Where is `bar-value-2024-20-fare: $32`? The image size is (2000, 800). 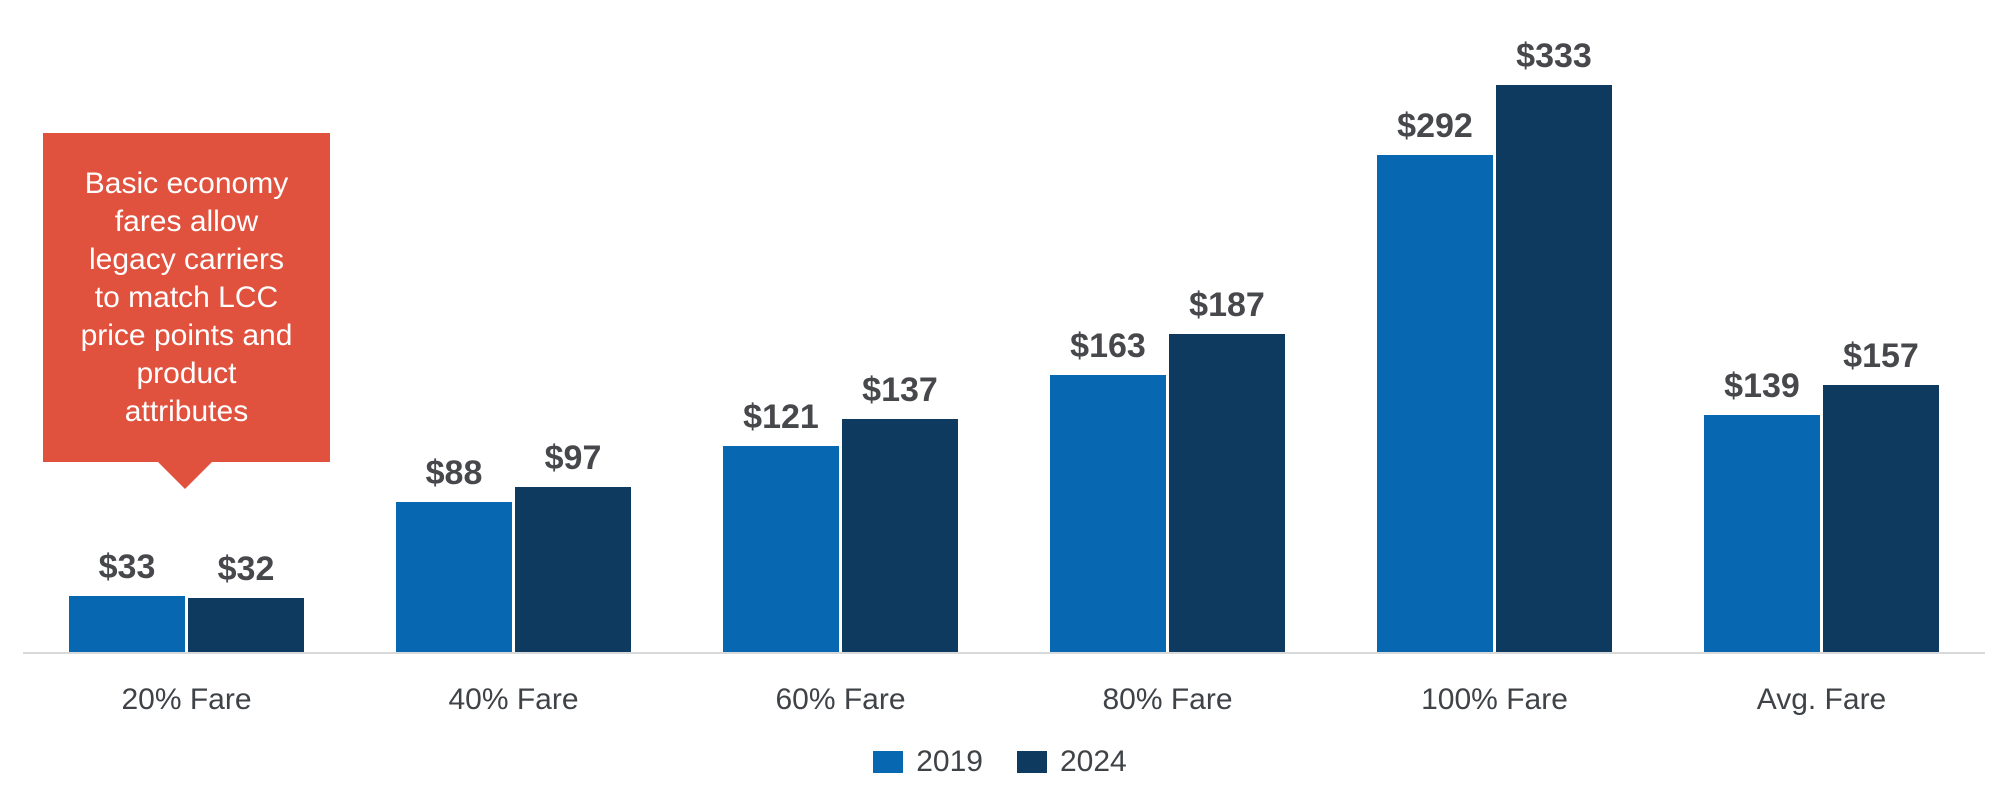 bar-value-2024-20-fare: $32 is located at coordinates (246, 569).